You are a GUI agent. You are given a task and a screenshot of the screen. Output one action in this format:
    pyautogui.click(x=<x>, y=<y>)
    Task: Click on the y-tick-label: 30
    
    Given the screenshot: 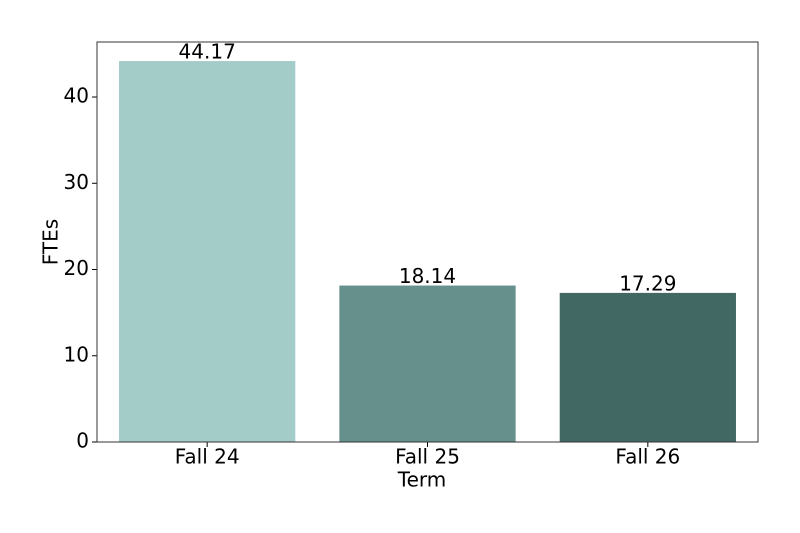 What is the action you would take?
    pyautogui.click(x=76, y=182)
    